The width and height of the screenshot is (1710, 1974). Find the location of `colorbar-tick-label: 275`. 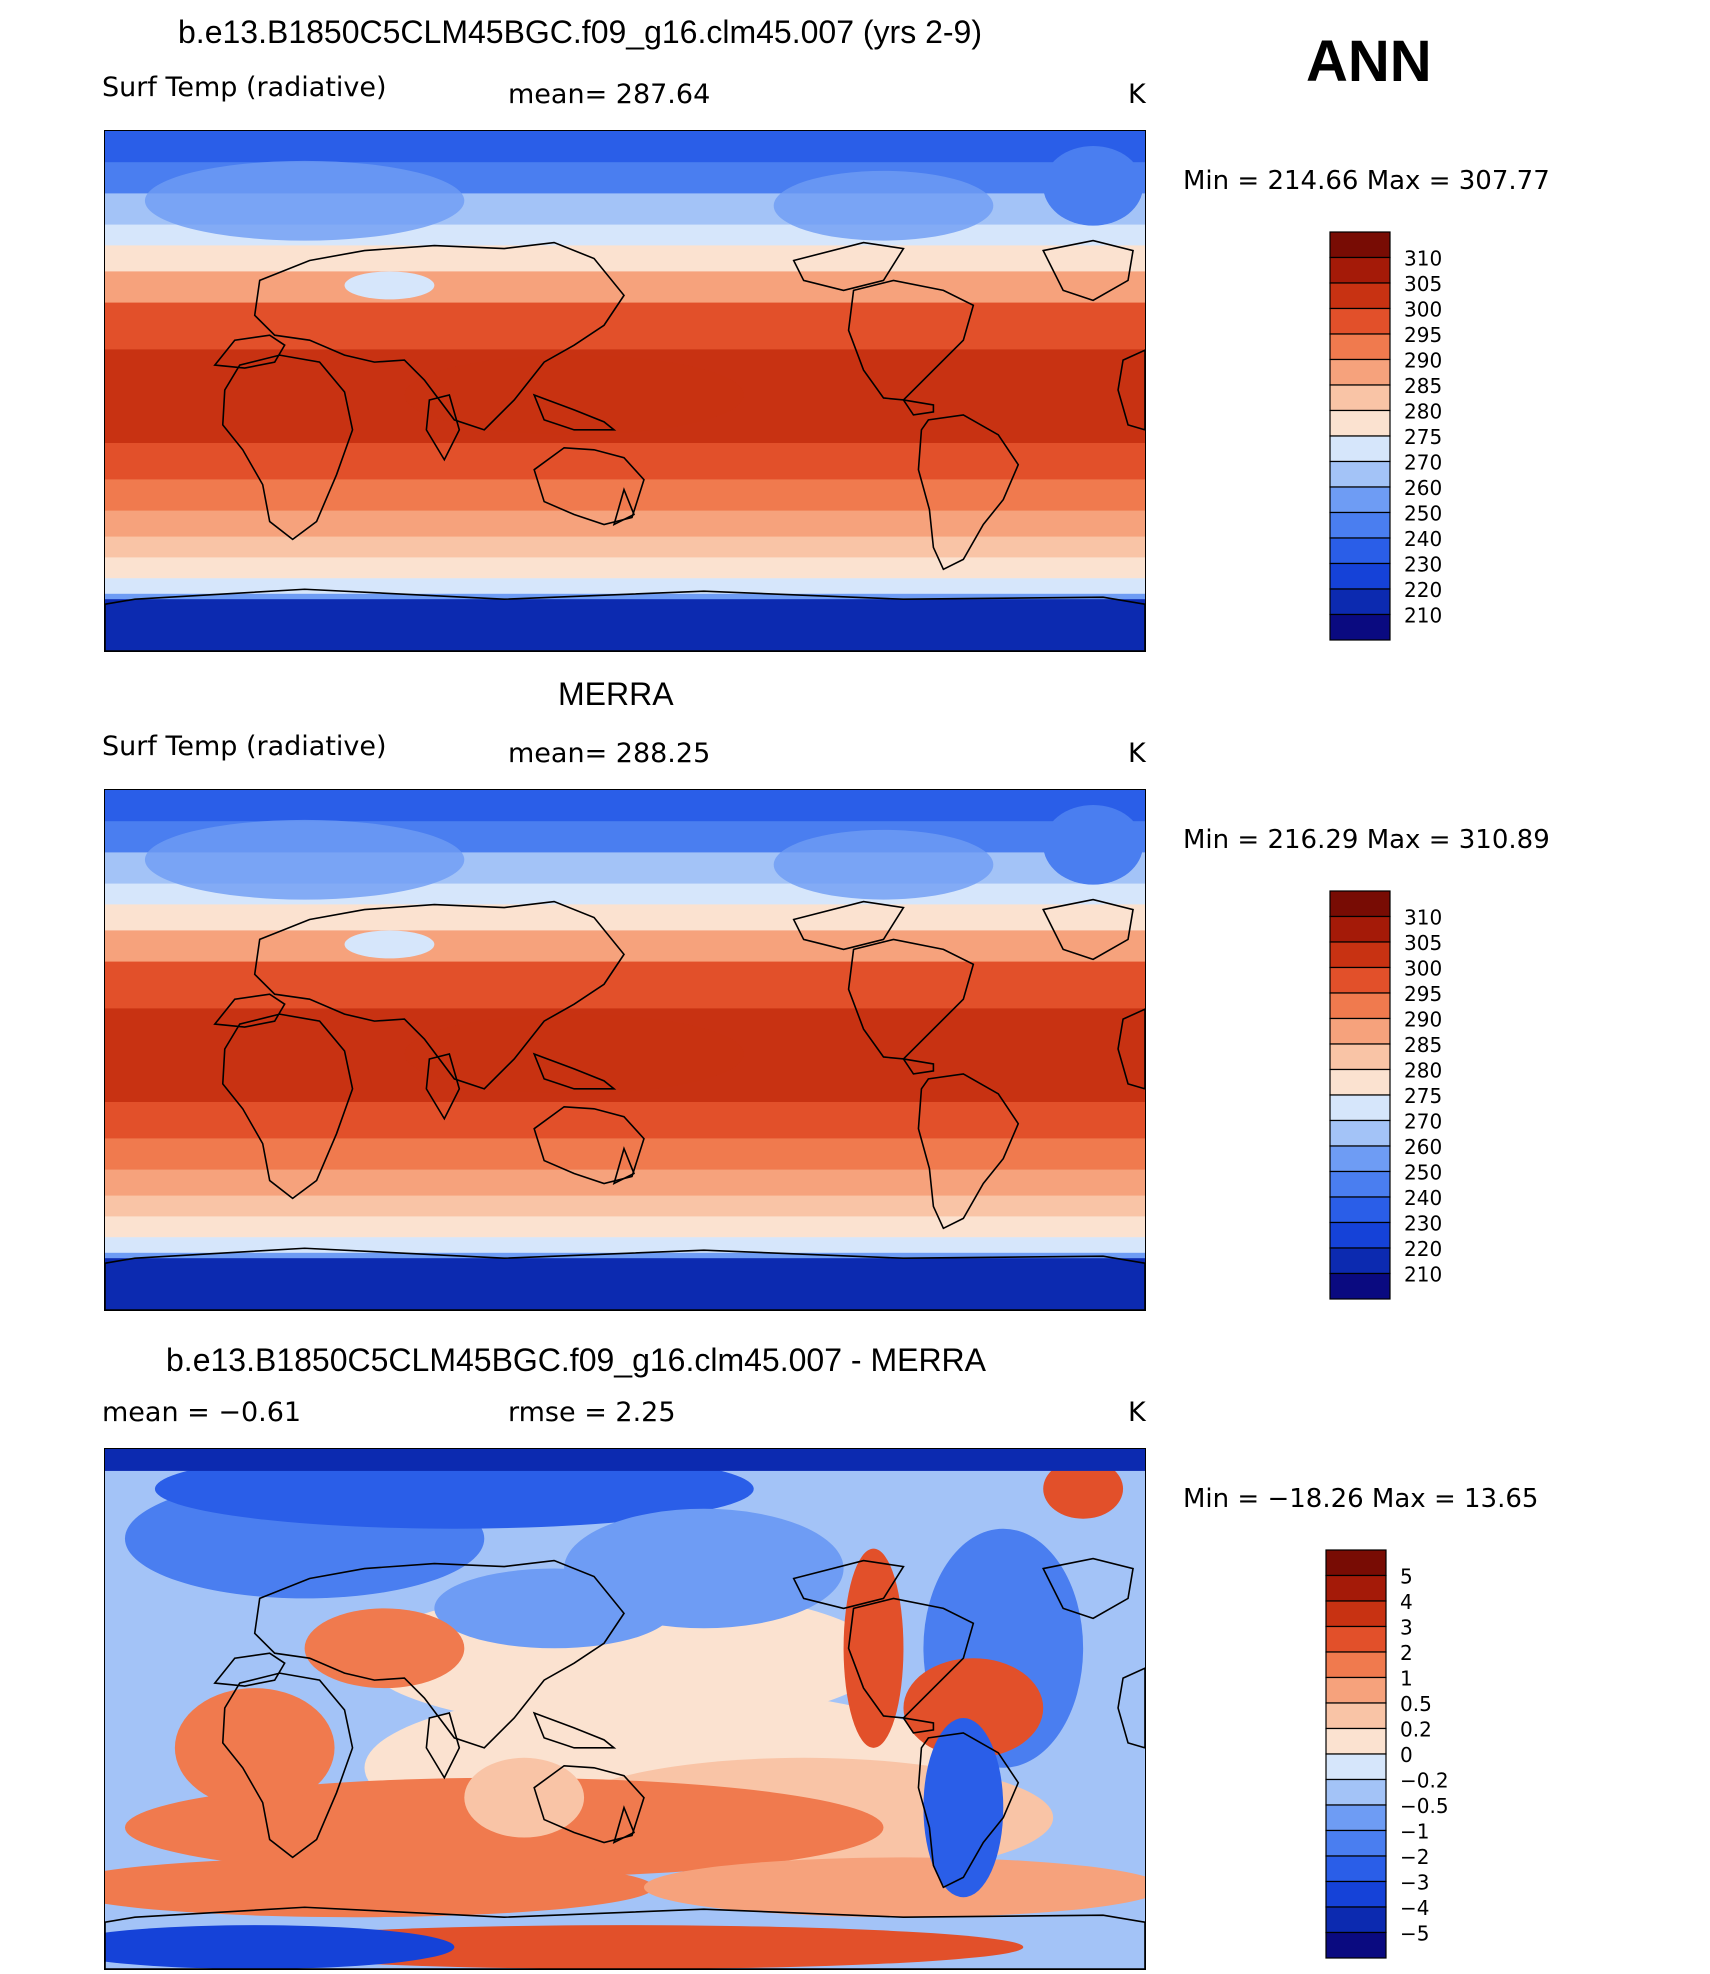

colorbar-tick-label: 275 is located at coordinates (1423, 437).